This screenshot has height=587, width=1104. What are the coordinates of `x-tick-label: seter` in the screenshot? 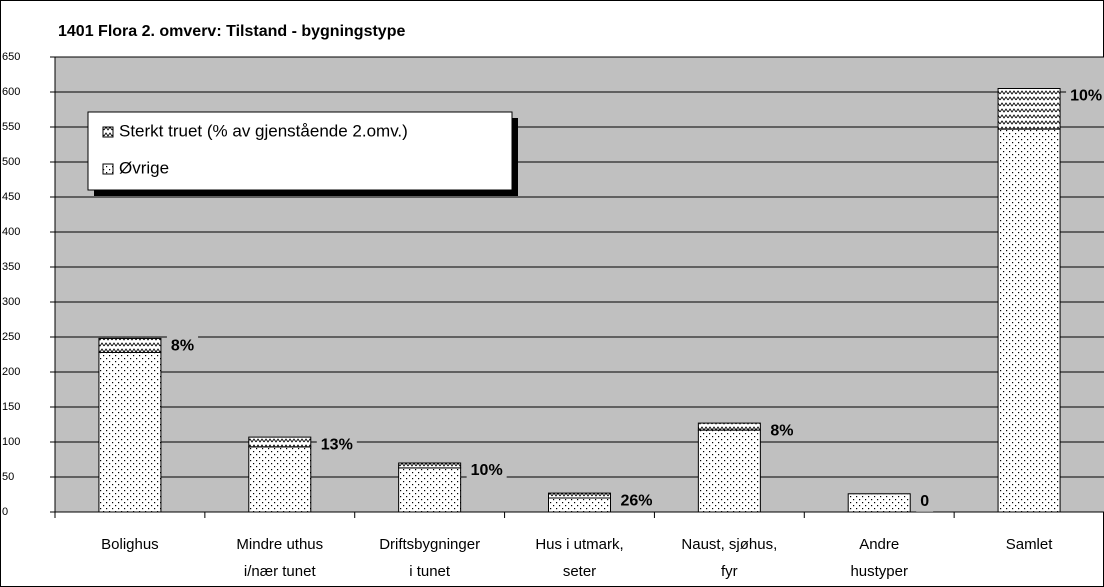 It's located at (579, 571).